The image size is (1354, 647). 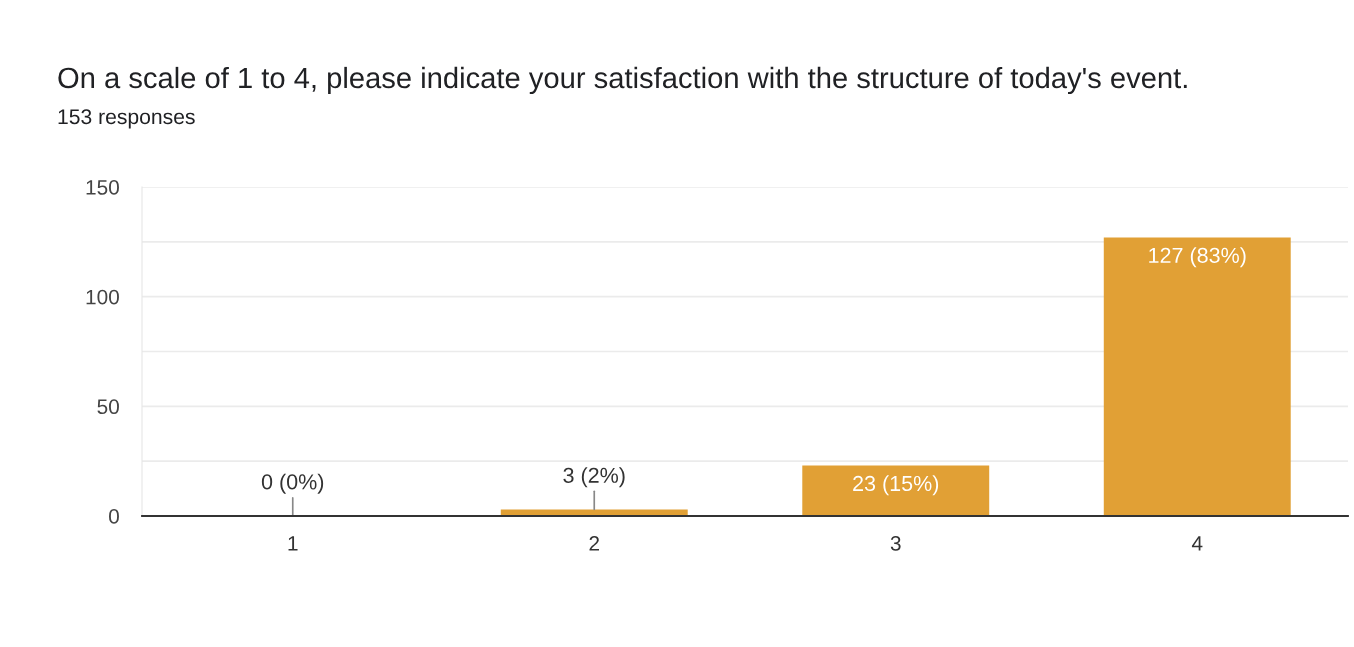 What do you see at coordinates (895, 543) in the screenshot?
I see `x-tick-label: 3` at bounding box center [895, 543].